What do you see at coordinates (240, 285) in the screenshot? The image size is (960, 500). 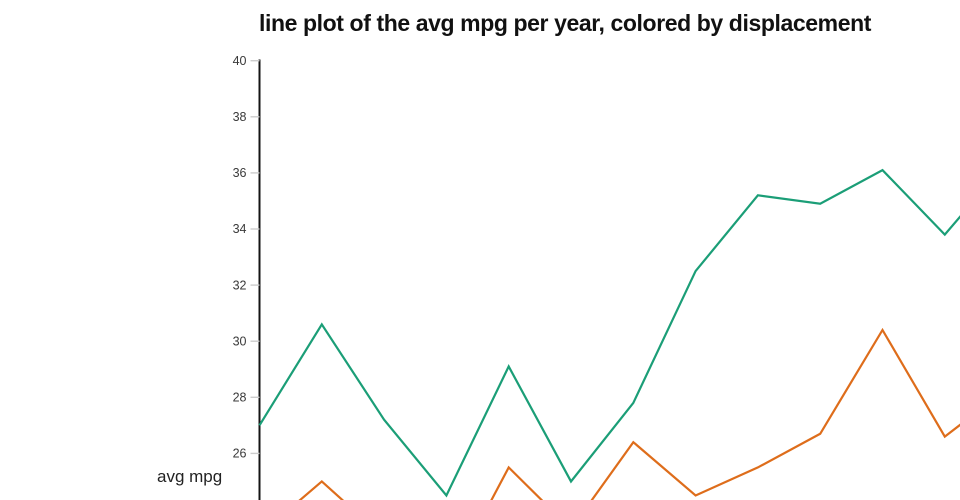 I see `y-axis-tick-label: 32` at bounding box center [240, 285].